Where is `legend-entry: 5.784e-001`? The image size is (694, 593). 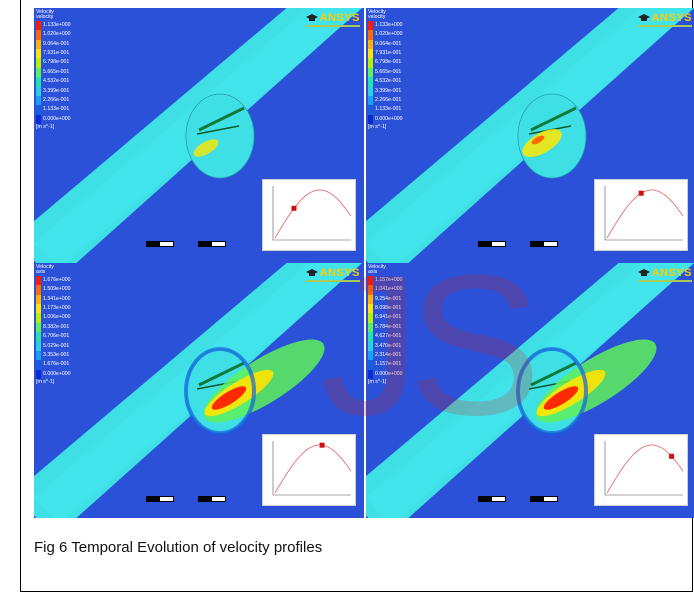
legend-entry: 5.784e-001 is located at coordinates (385, 327).